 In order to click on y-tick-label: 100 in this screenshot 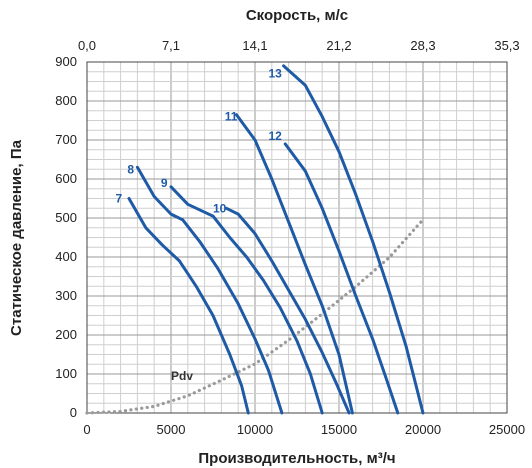, I will do `click(66, 373)`.